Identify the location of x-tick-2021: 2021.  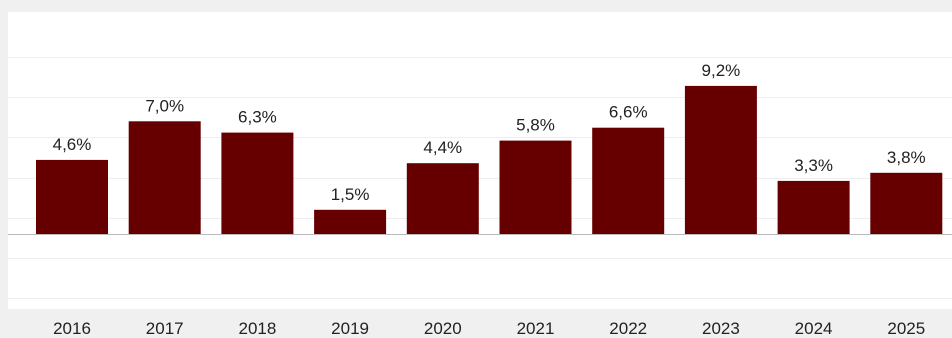
(536, 328).